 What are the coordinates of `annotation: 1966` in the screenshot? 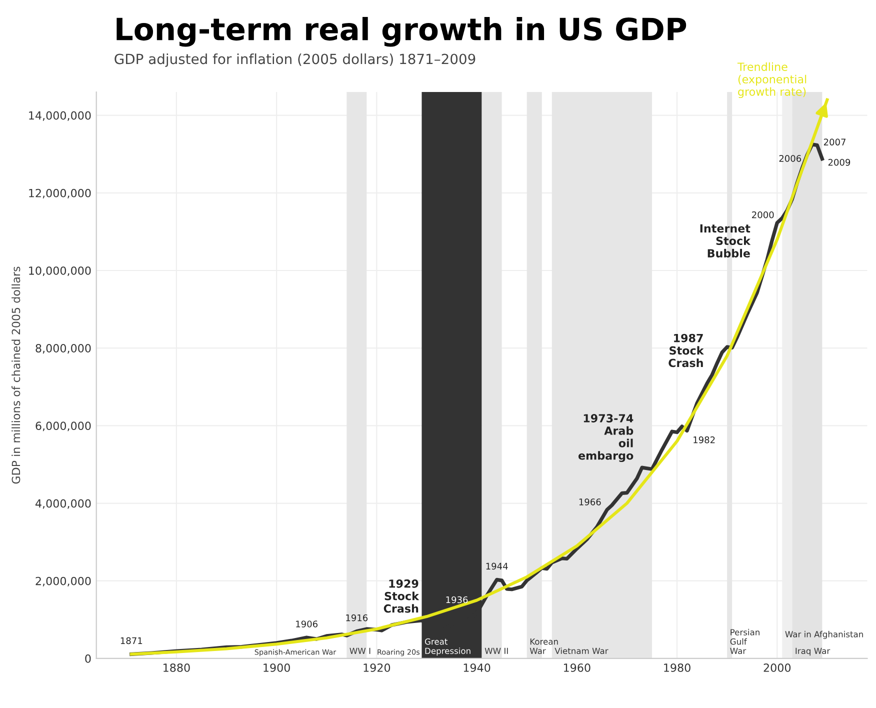 It's located at (590, 502).